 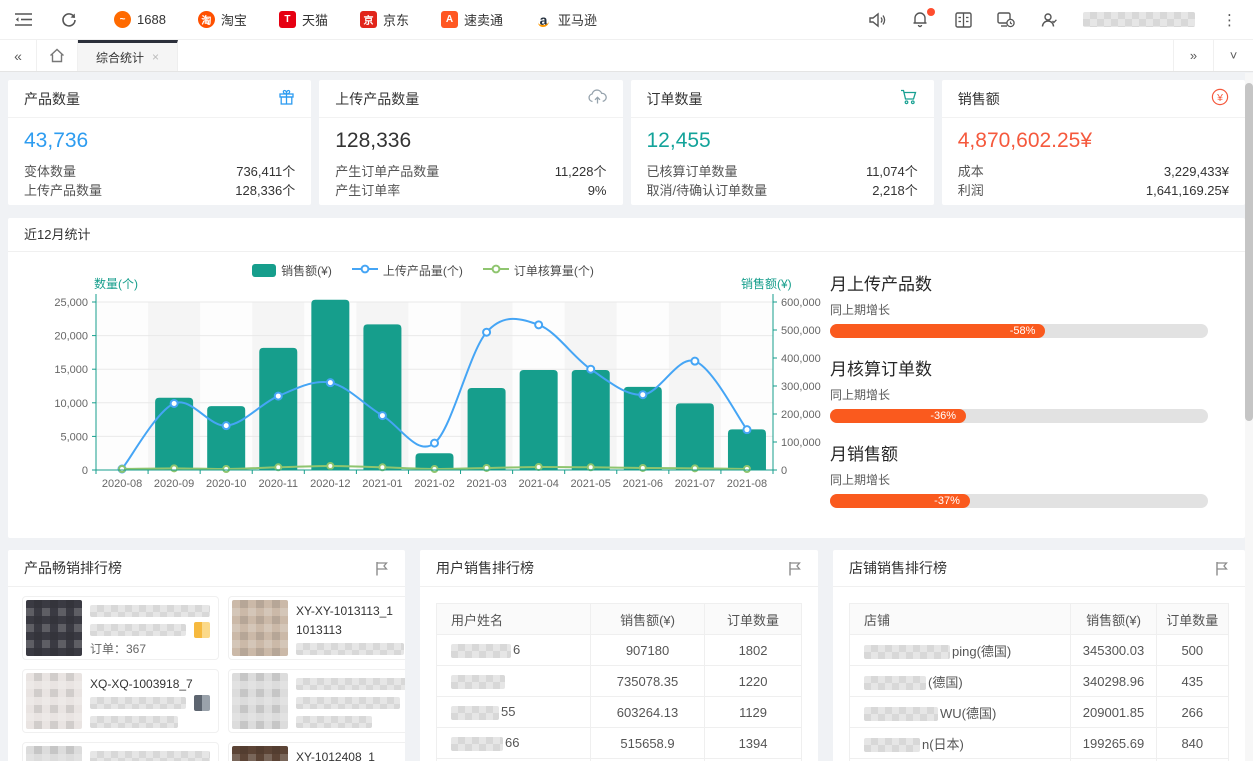 What do you see at coordinates (968, 713) in the screenshot?
I see `name-suffix: WU(德国)` at bounding box center [968, 713].